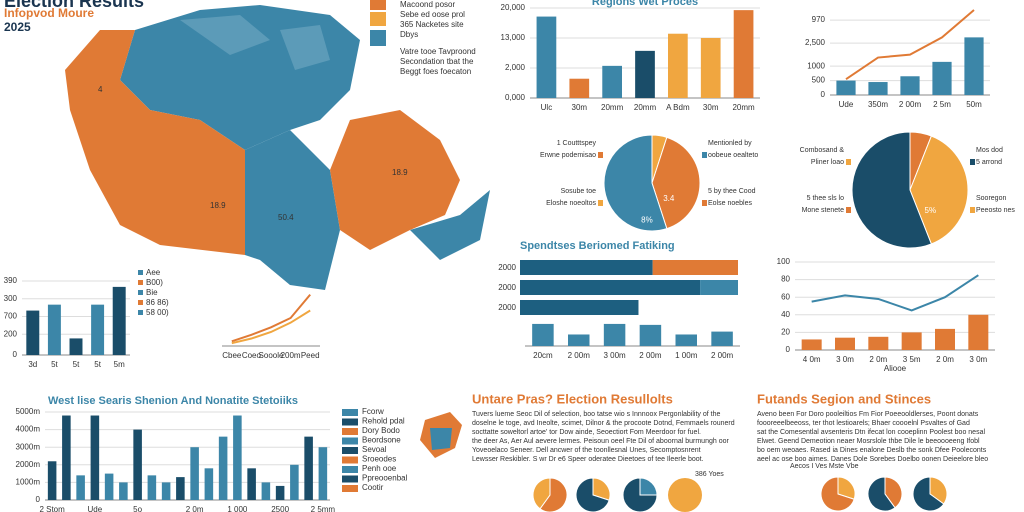 This screenshot has width=1024, height=512. What do you see at coordinates (989, 162) in the screenshot?
I see `pie-note: 5 arrond` at bounding box center [989, 162].